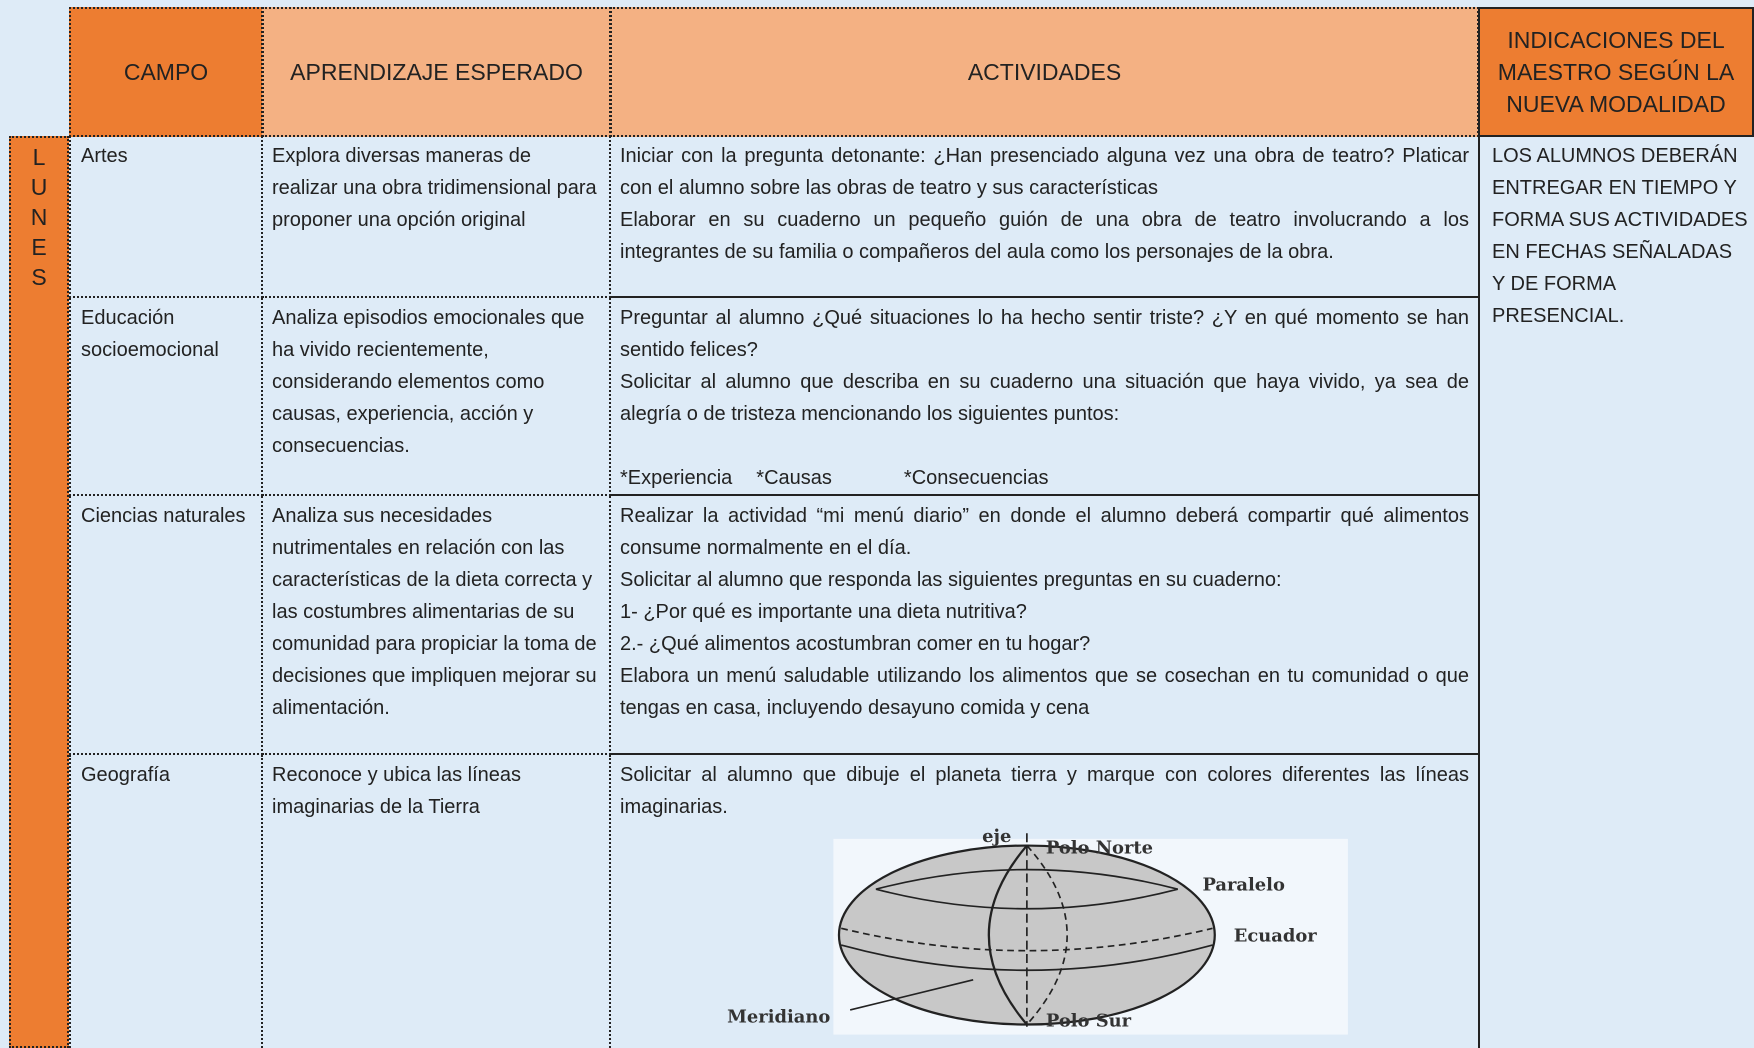 This screenshot has height=1048, width=1754. Describe the element at coordinates (1099, 847) in the screenshot. I see `label-polo-norte: Polo Norte` at that location.